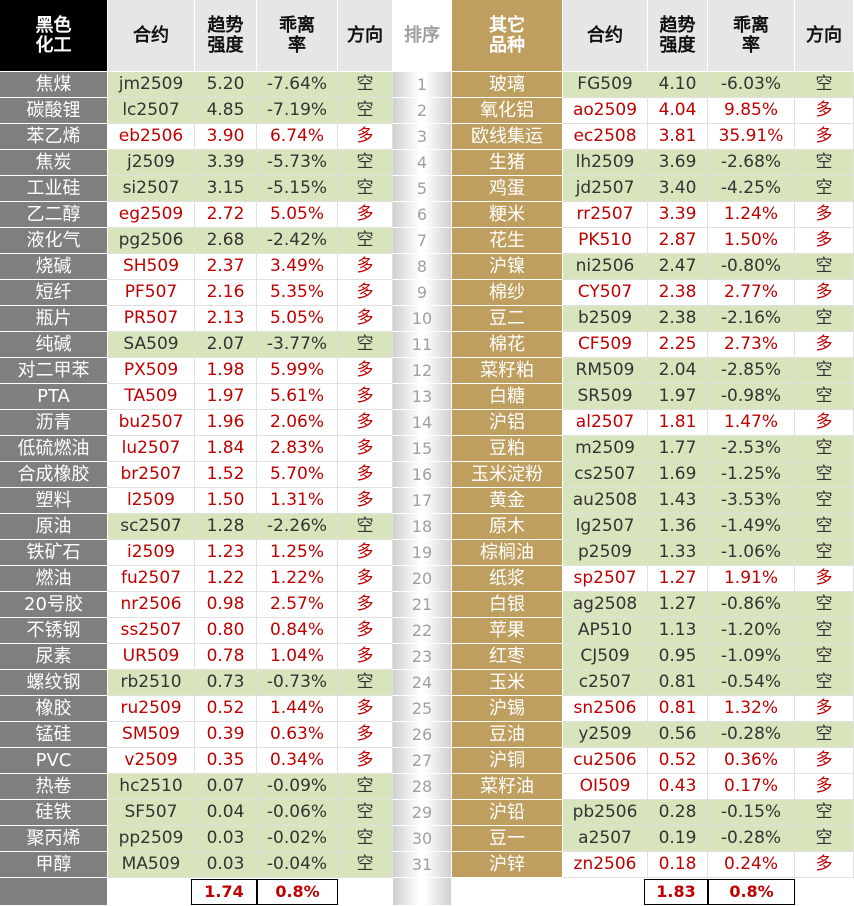 The height and width of the screenshot is (906, 854). What do you see at coordinates (297, 162) in the screenshot?
I see `deviation-text: -5.73%` at bounding box center [297, 162].